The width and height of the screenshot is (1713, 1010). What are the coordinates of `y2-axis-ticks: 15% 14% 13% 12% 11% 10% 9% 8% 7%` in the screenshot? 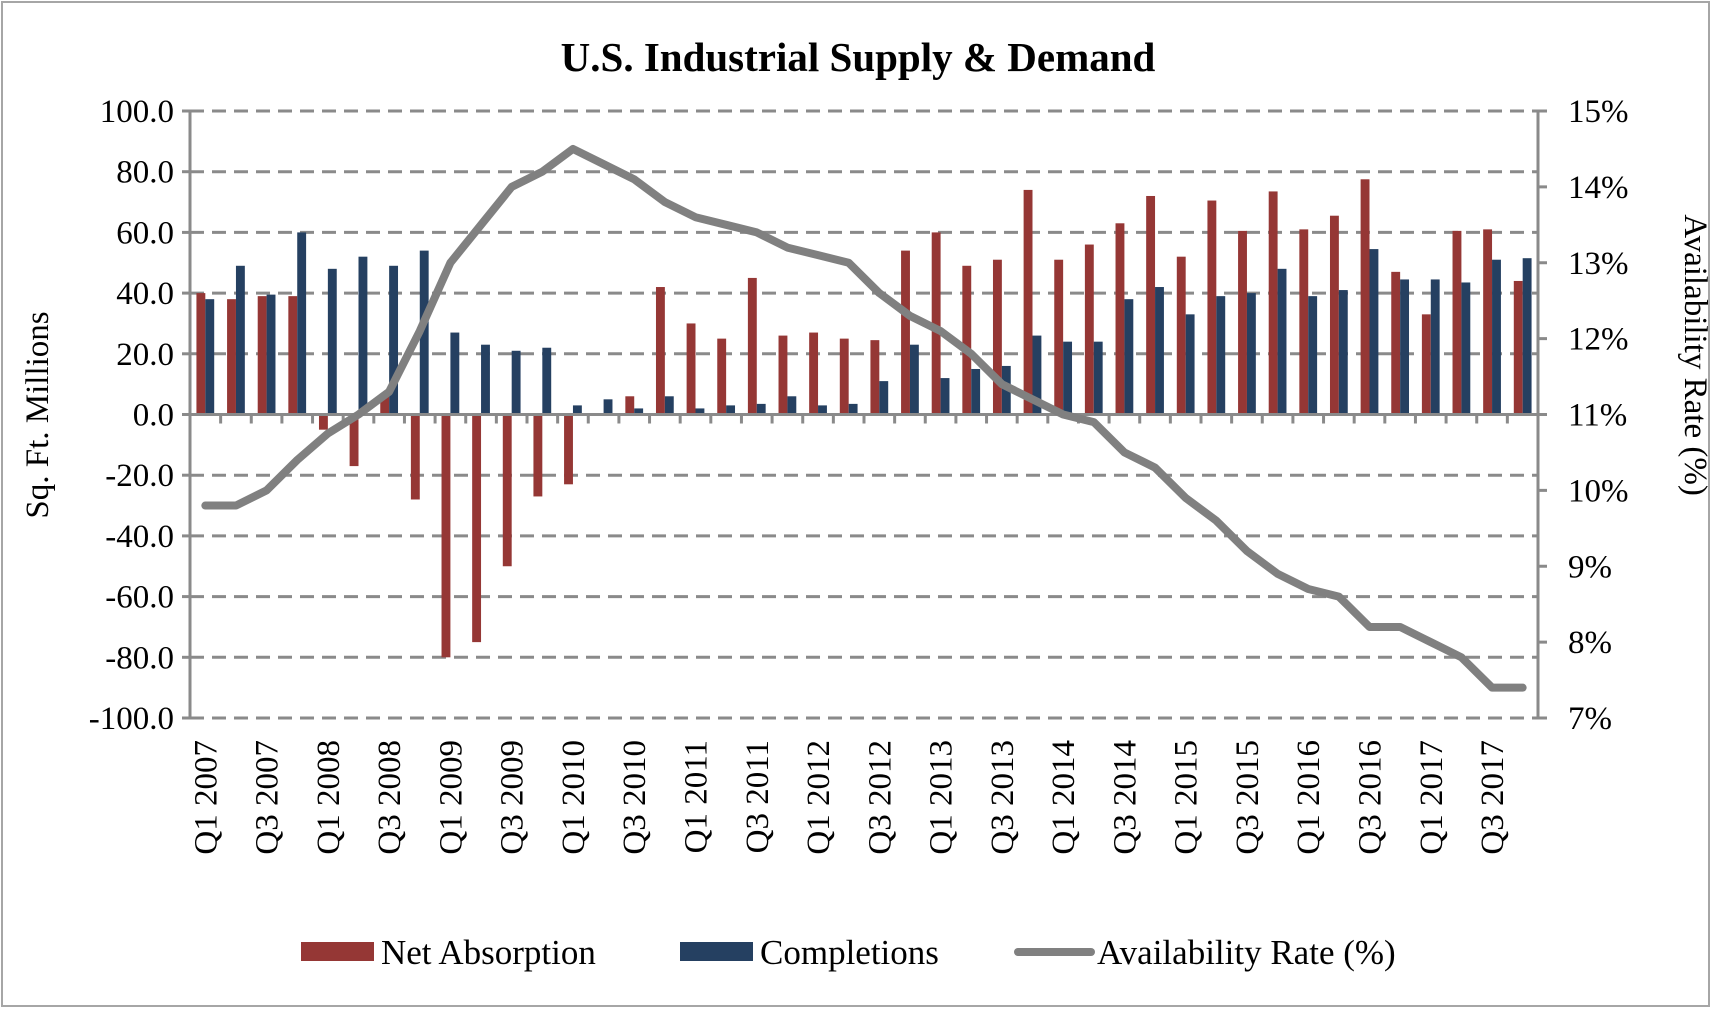 It's located at (1598, 415).